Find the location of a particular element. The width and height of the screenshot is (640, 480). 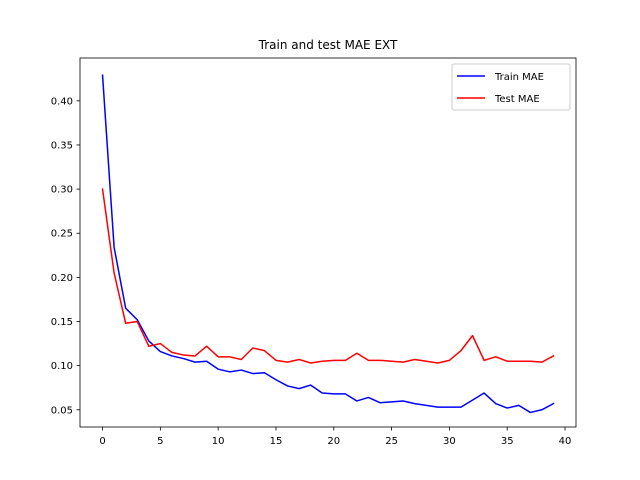

y-tick-label: 0.30 is located at coordinates (62, 190).